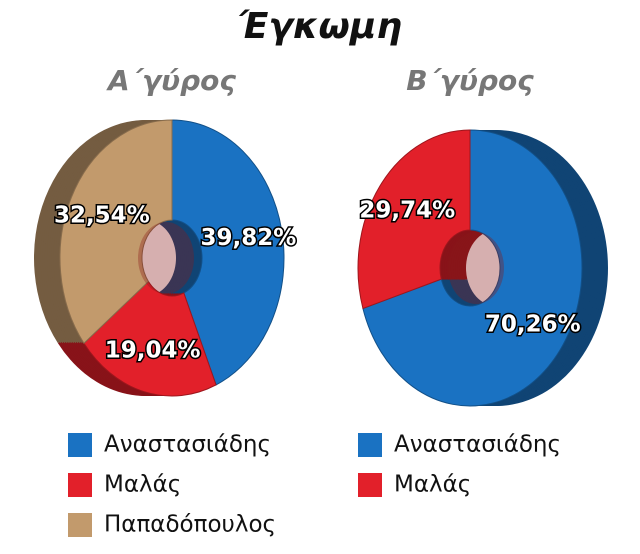 This screenshot has height=554, width=640. Describe the element at coordinates (533, 325) in the screenshot. I see `value-label: 70,26%` at that location.